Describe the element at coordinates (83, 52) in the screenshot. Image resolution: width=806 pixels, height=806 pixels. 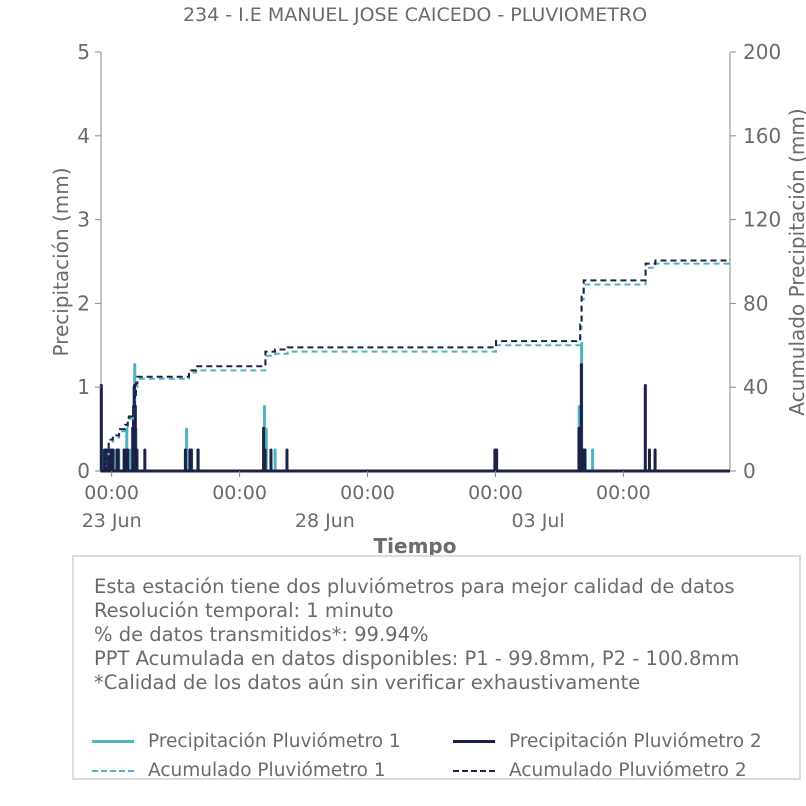
I see `y-tick-label-left: 5` at that location.